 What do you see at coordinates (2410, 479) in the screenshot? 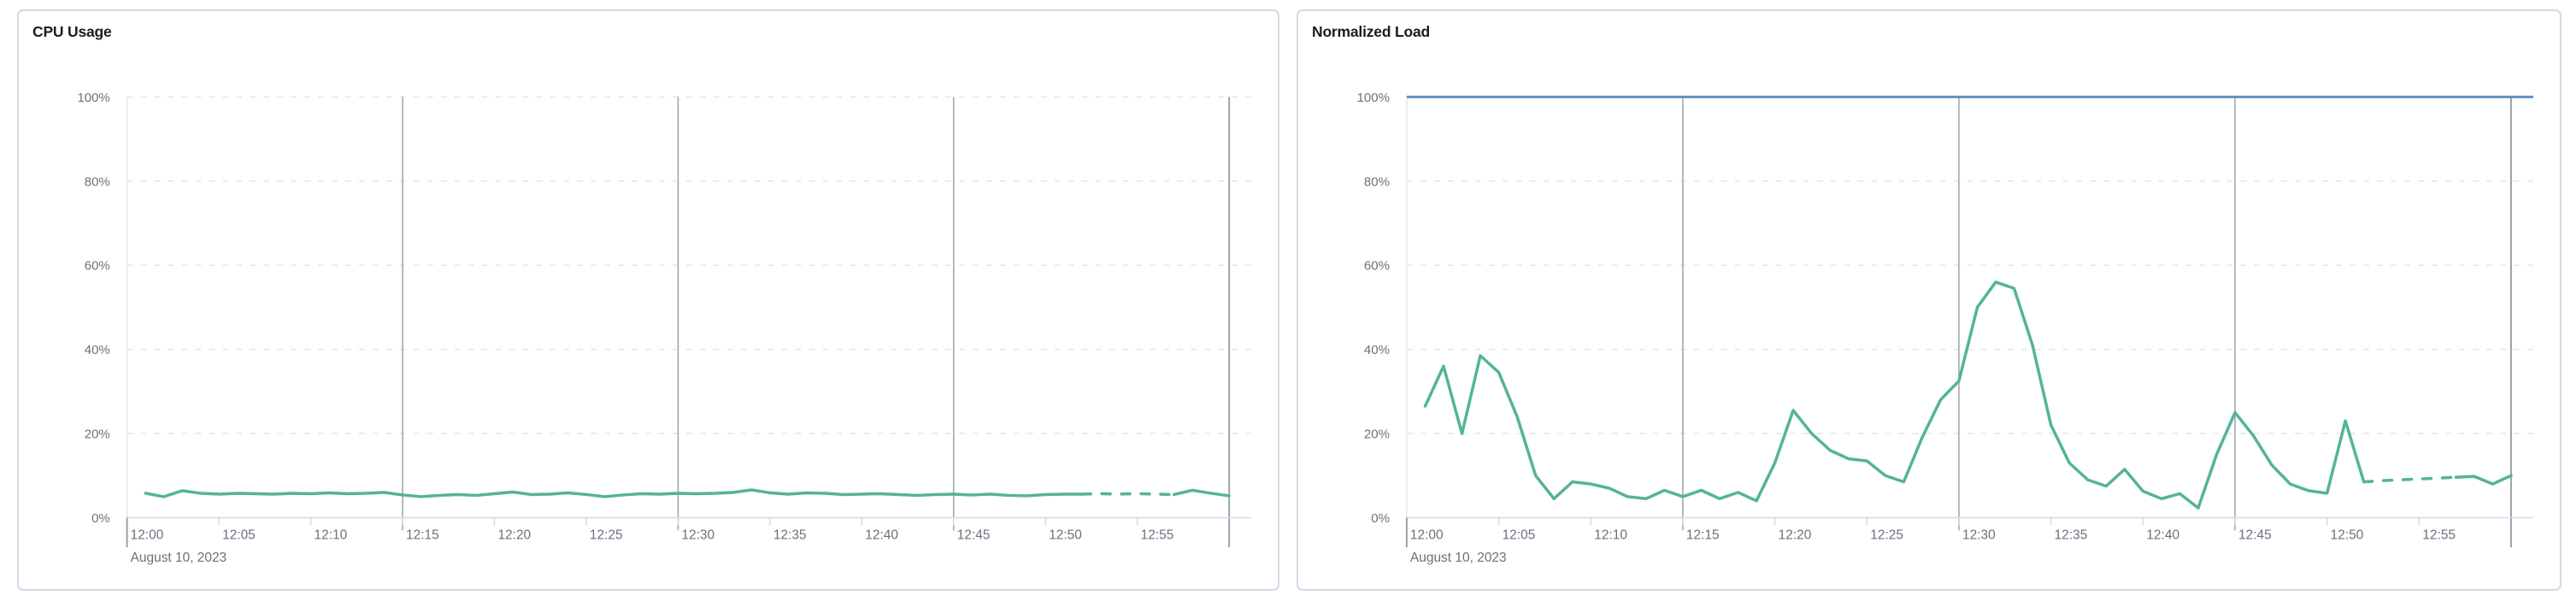
I see `normalized-load-line-dashed` at bounding box center [2410, 479].